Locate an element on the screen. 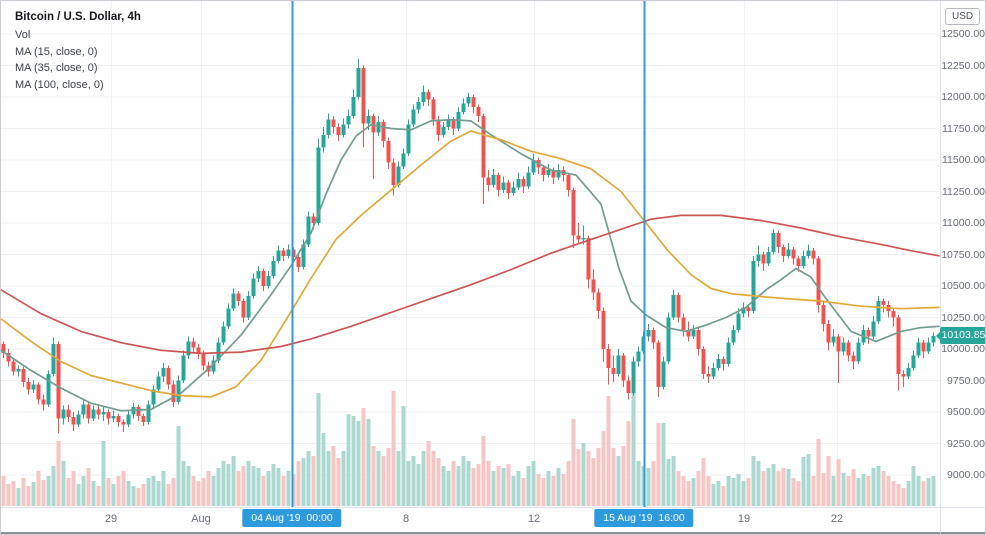 This screenshot has width=986, height=535. price-tick-label: 9250.00 is located at coordinates (966, 443).